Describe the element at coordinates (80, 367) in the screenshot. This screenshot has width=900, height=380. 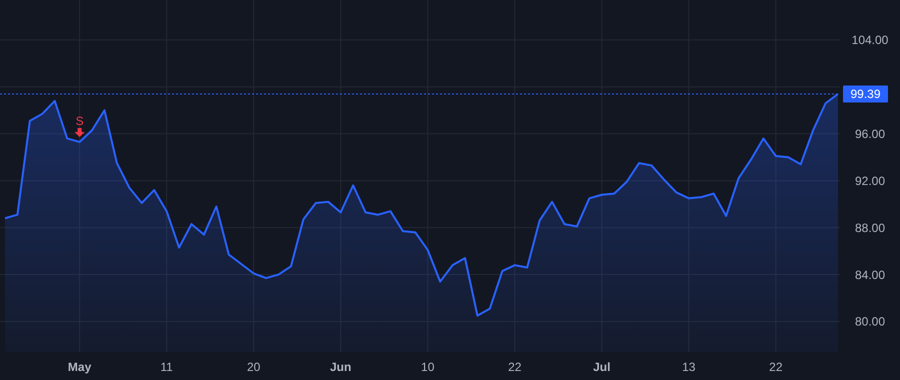
I see `x-tick-label: May` at that location.